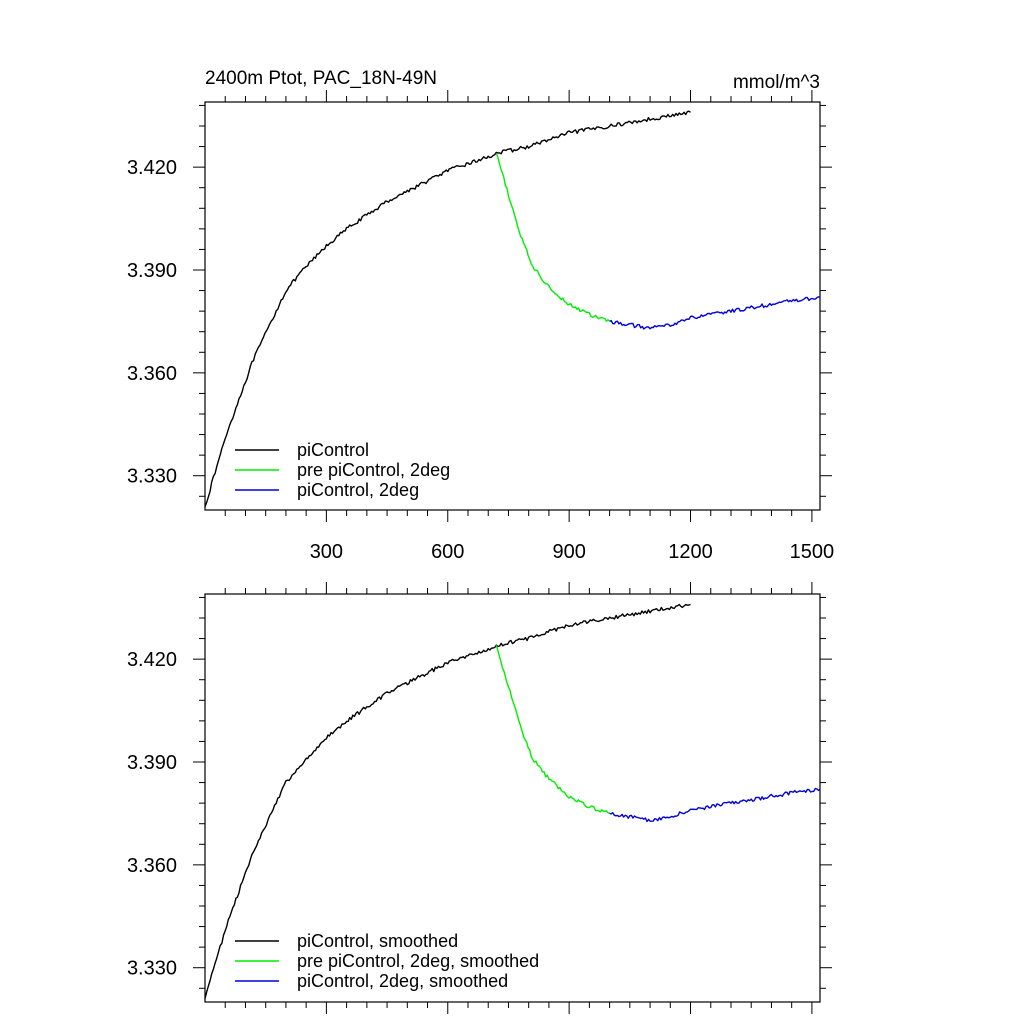 This screenshot has width=1024, height=1024. I want to click on legend-label: piControl, 2deg, so click(358, 490).